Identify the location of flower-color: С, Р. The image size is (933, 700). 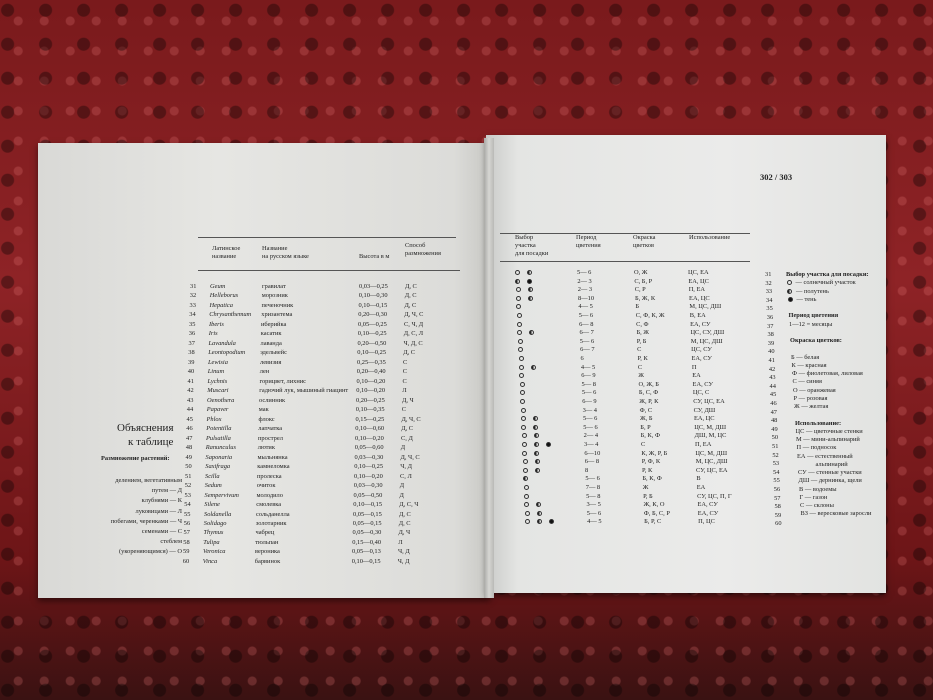
(640, 290).